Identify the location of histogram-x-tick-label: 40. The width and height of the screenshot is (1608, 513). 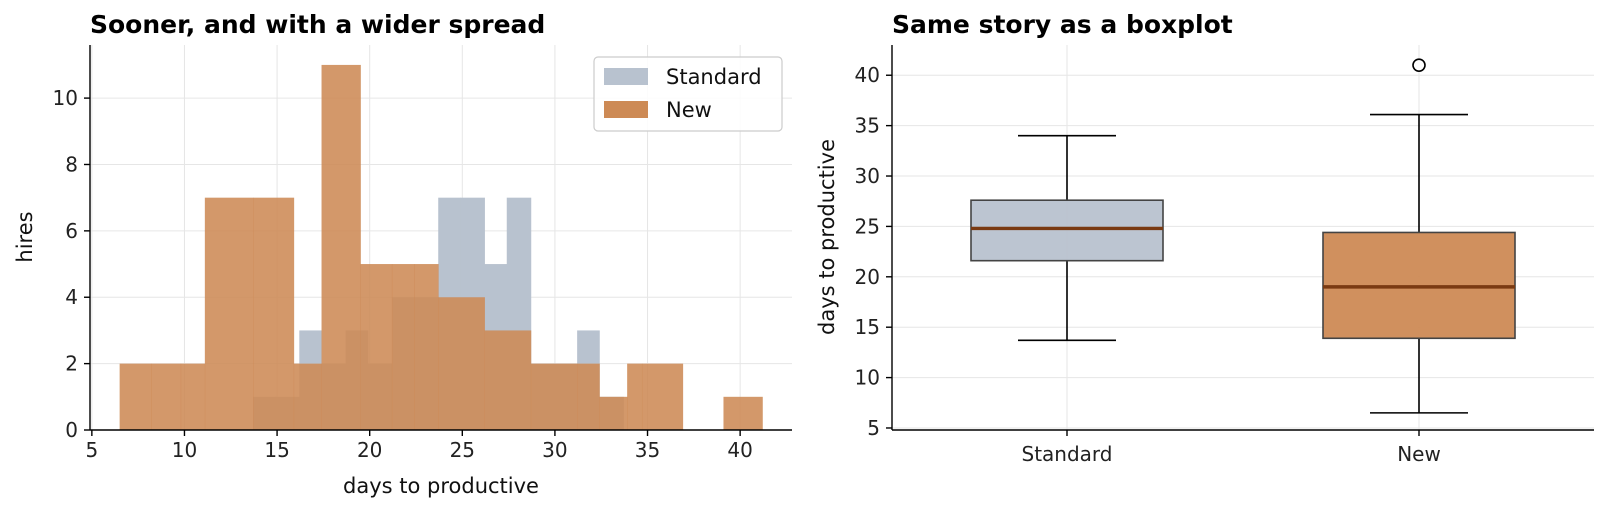
(739, 450).